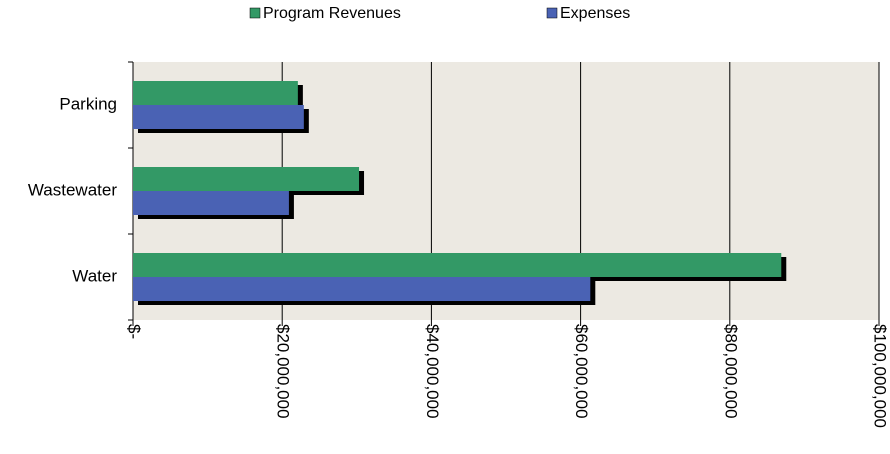 The width and height of the screenshot is (890, 454). What do you see at coordinates (880, 376) in the screenshot?
I see `x-tick-label: $100,000,000` at bounding box center [880, 376].